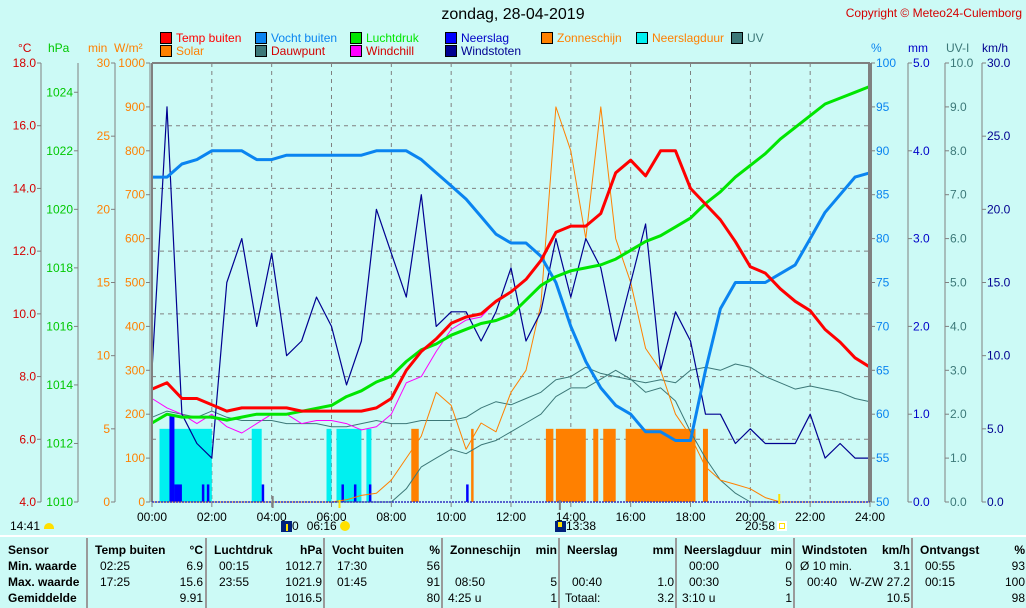 This screenshot has width=1026, height=608. Describe the element at coordinates (958, 48) in the screenshot. I see `axis-unit-uv: UV-I` at that location.